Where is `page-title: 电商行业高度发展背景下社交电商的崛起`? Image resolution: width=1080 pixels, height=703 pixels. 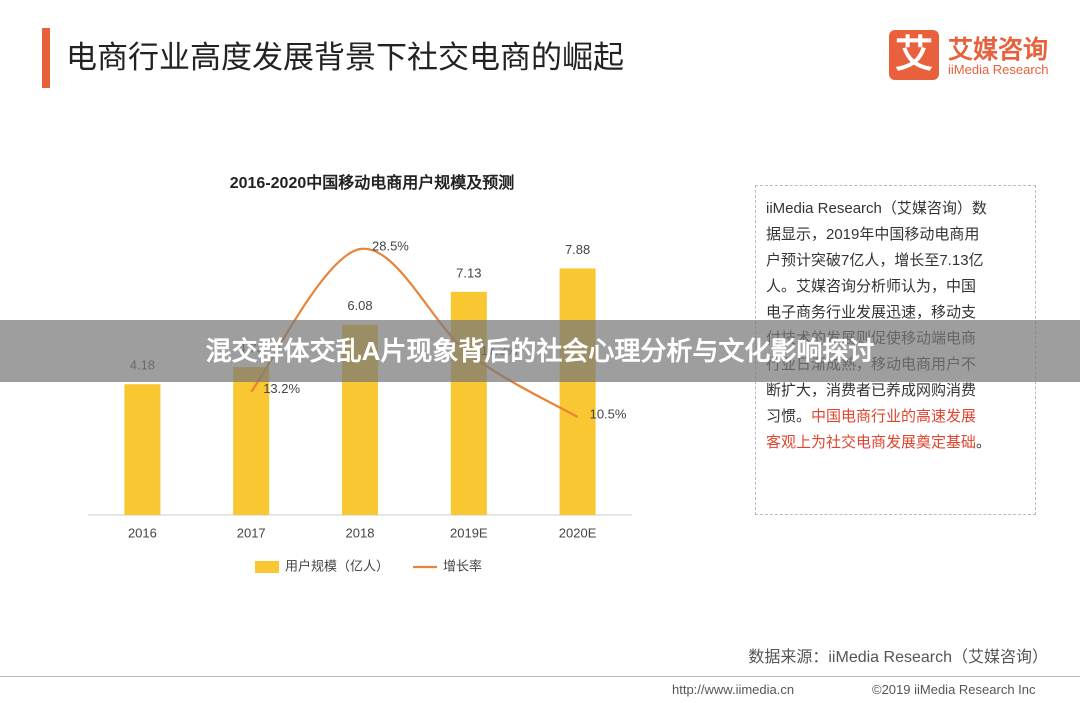
page-title: 电商行业高度发展背景下社交电商的崛起 is located at coordinates (345, 57).